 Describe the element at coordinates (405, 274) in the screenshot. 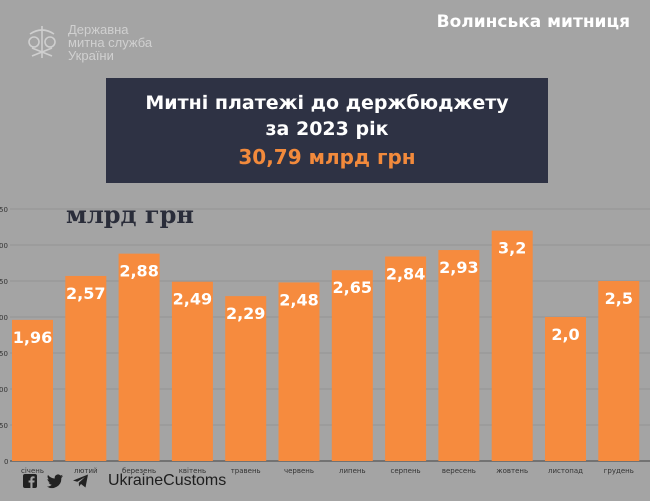

I see `data-label: 2,84` at that location.